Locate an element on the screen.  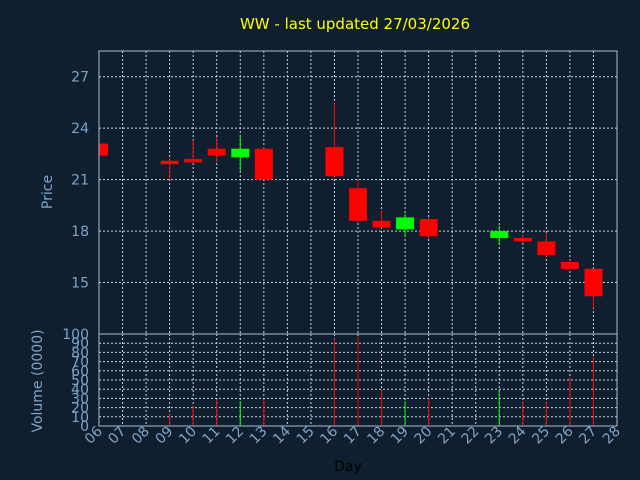
x-tick-label: 19 is located at coordinates (400, 436).